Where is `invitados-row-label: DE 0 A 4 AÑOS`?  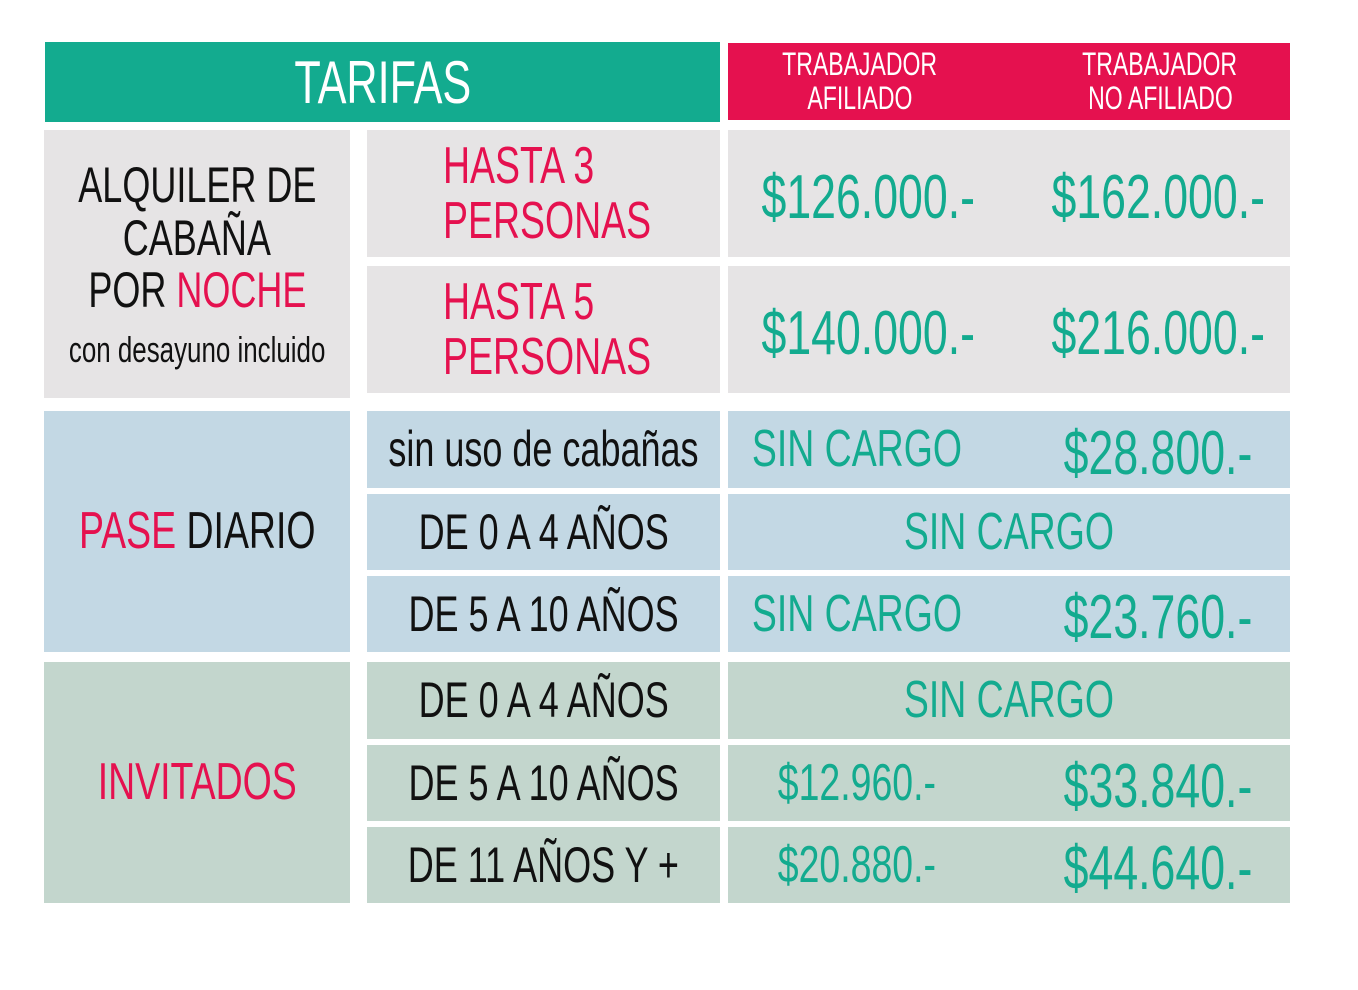 invitados-row-label: DE 0 A 4 AÑOS is located at coordinates (543, 700).